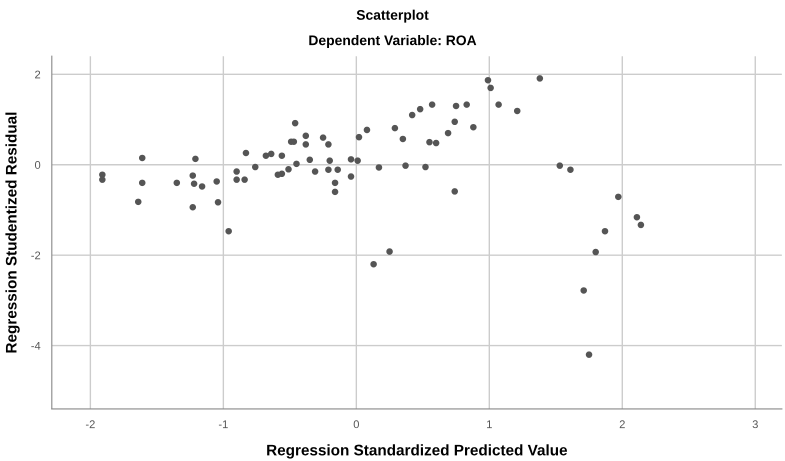 Image resolution: width=785 pixels, height=461 pixels. What do you see at coordinates (755, 424) in the screenshot?
I see `x-tick-label: 3` at bounding box center [755, 424].